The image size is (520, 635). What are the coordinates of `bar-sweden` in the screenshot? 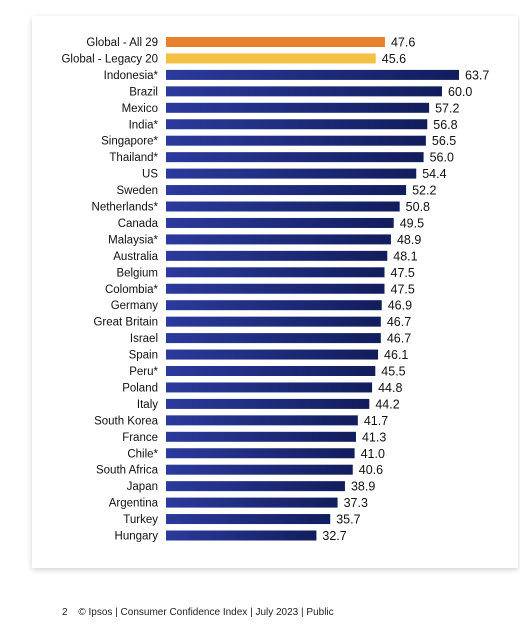 It's located at (286, 190).